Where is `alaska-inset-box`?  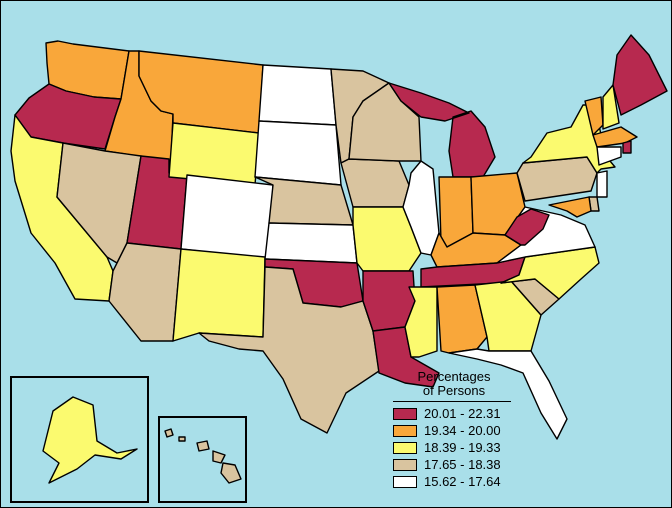
alaska-inset-box is located at coordinates (79, 439).